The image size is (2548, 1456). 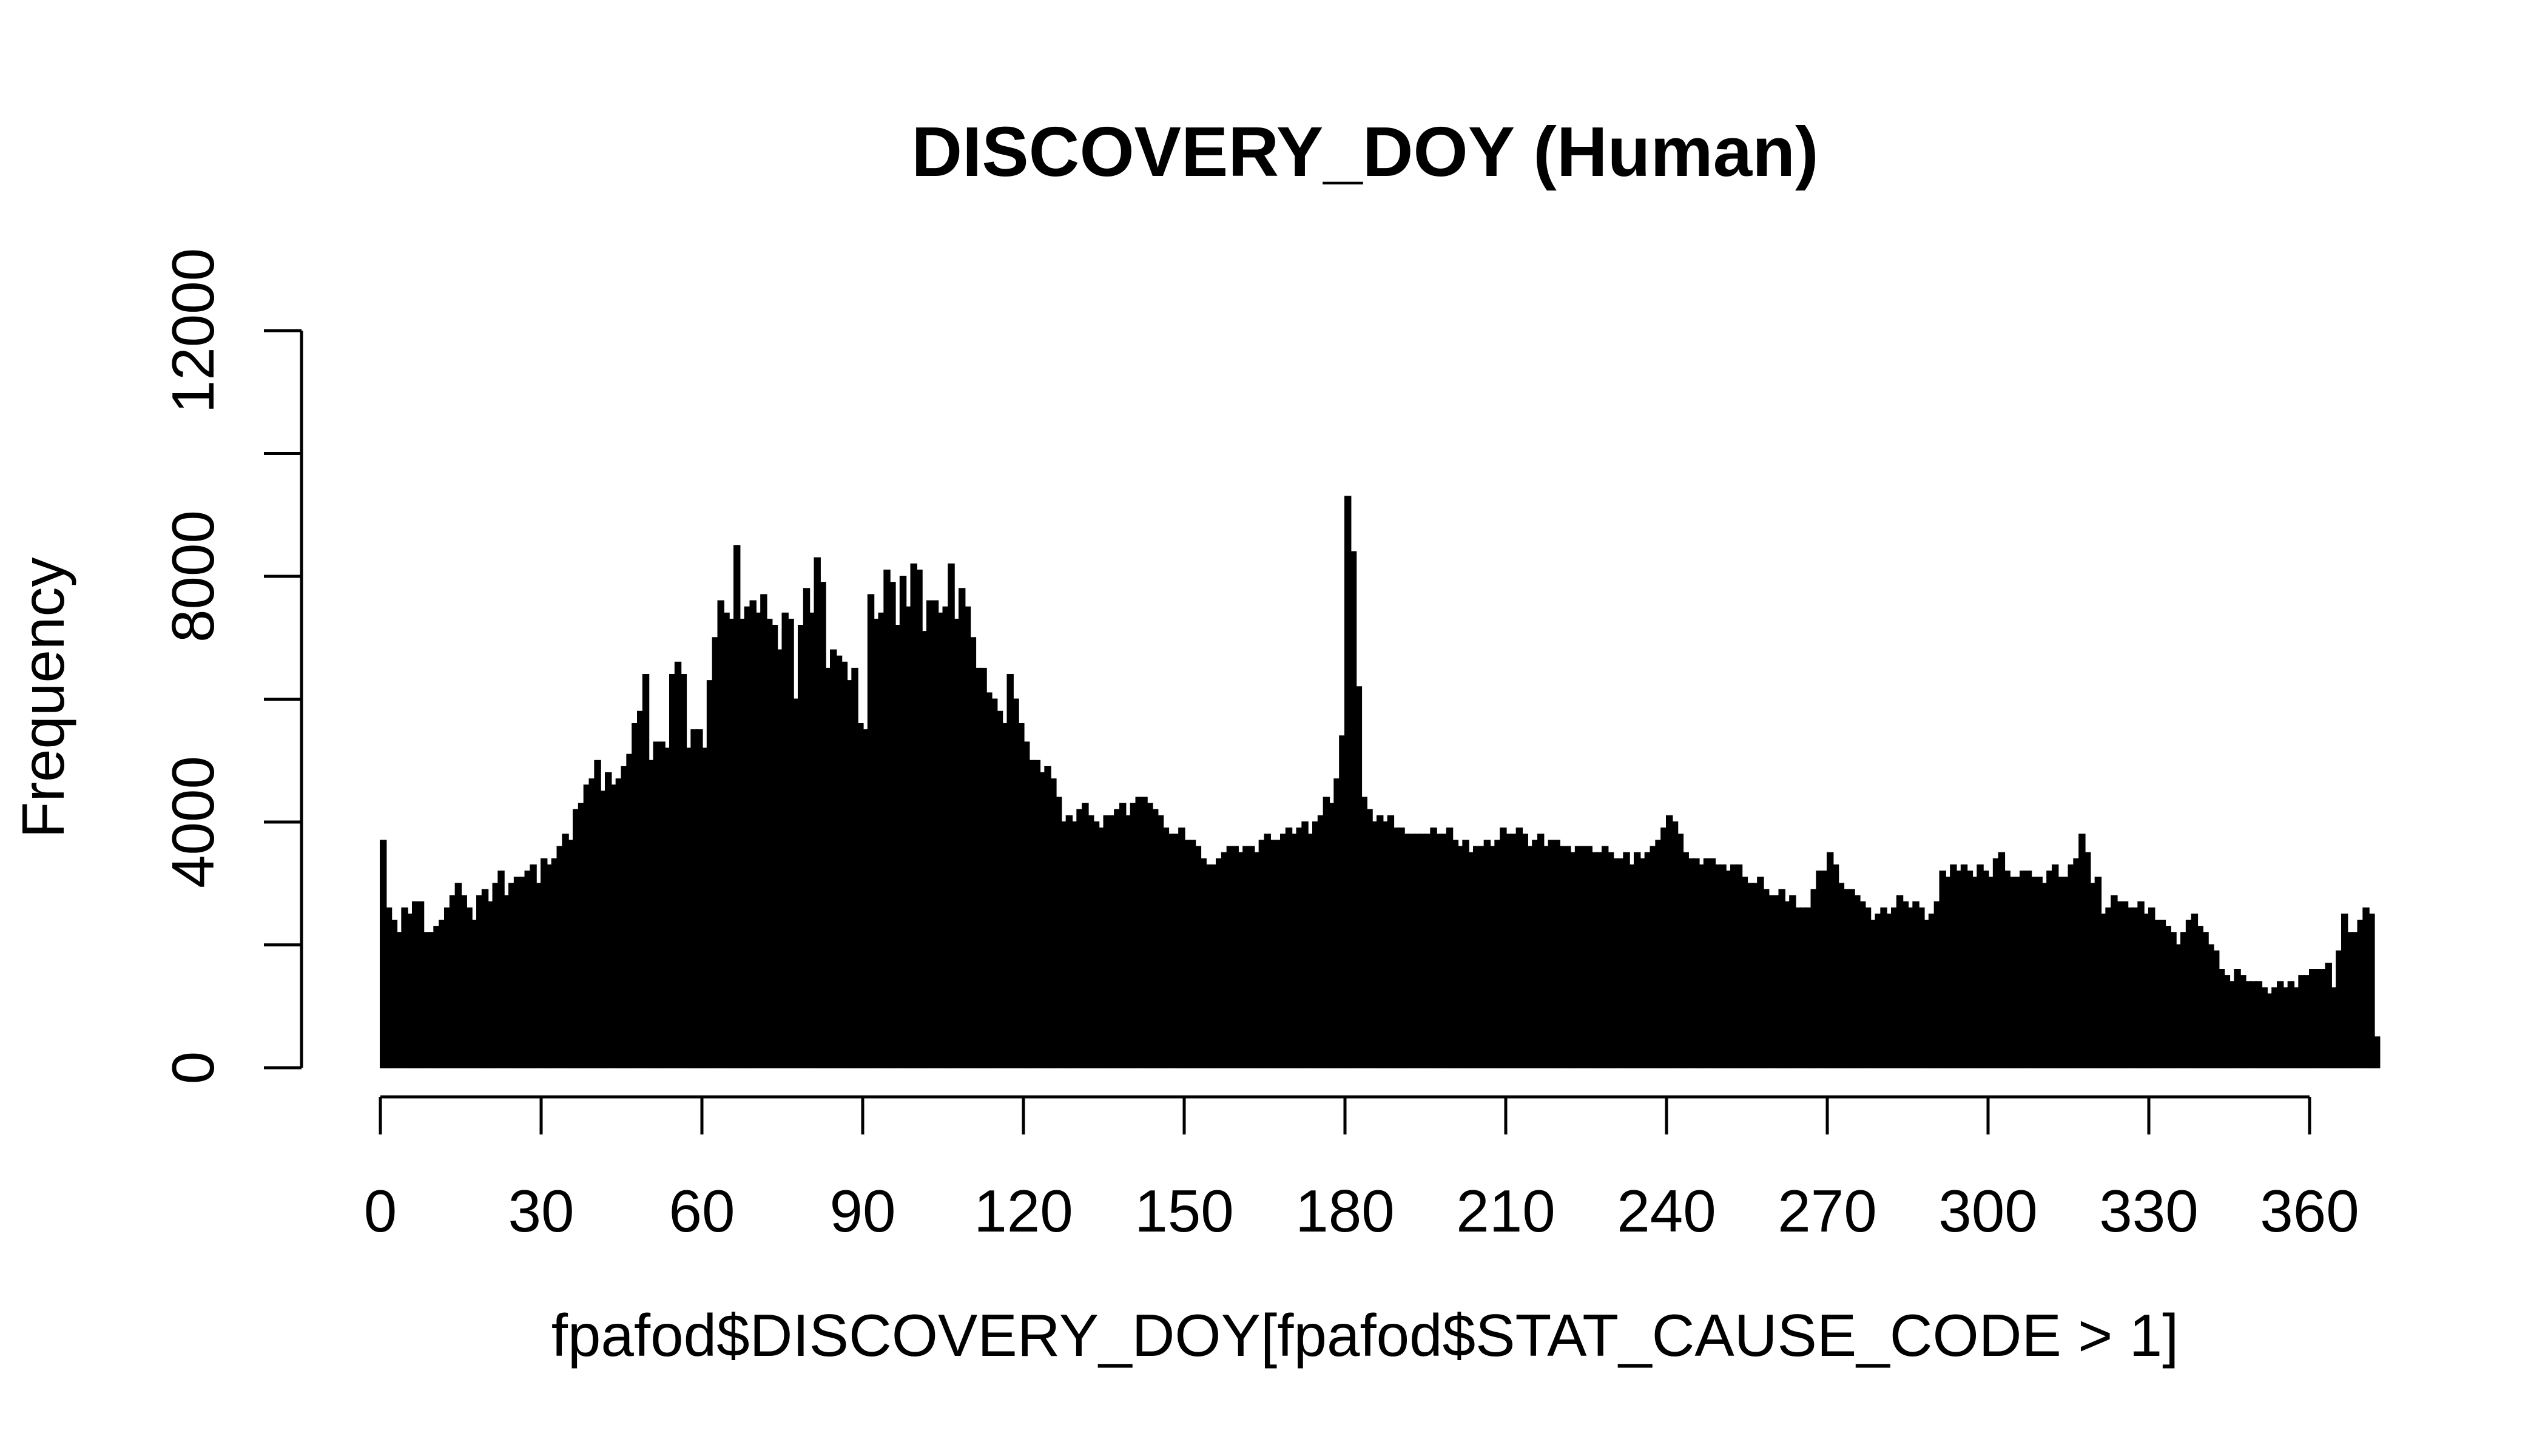 I want to click on x-tick-label: 30, so click(x=541, y=1211).